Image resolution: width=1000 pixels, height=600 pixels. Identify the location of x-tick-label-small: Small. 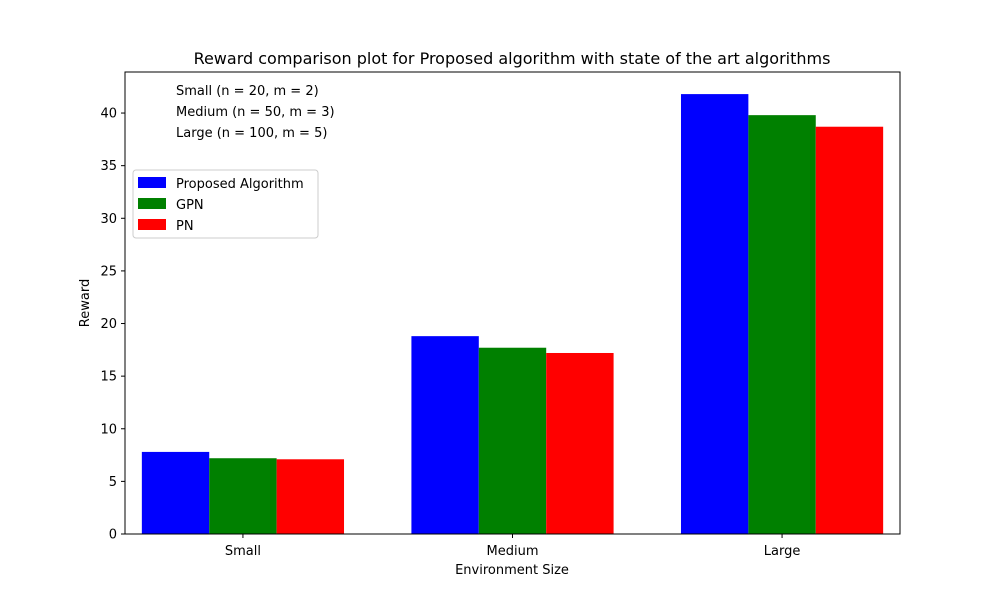
(243, 551).